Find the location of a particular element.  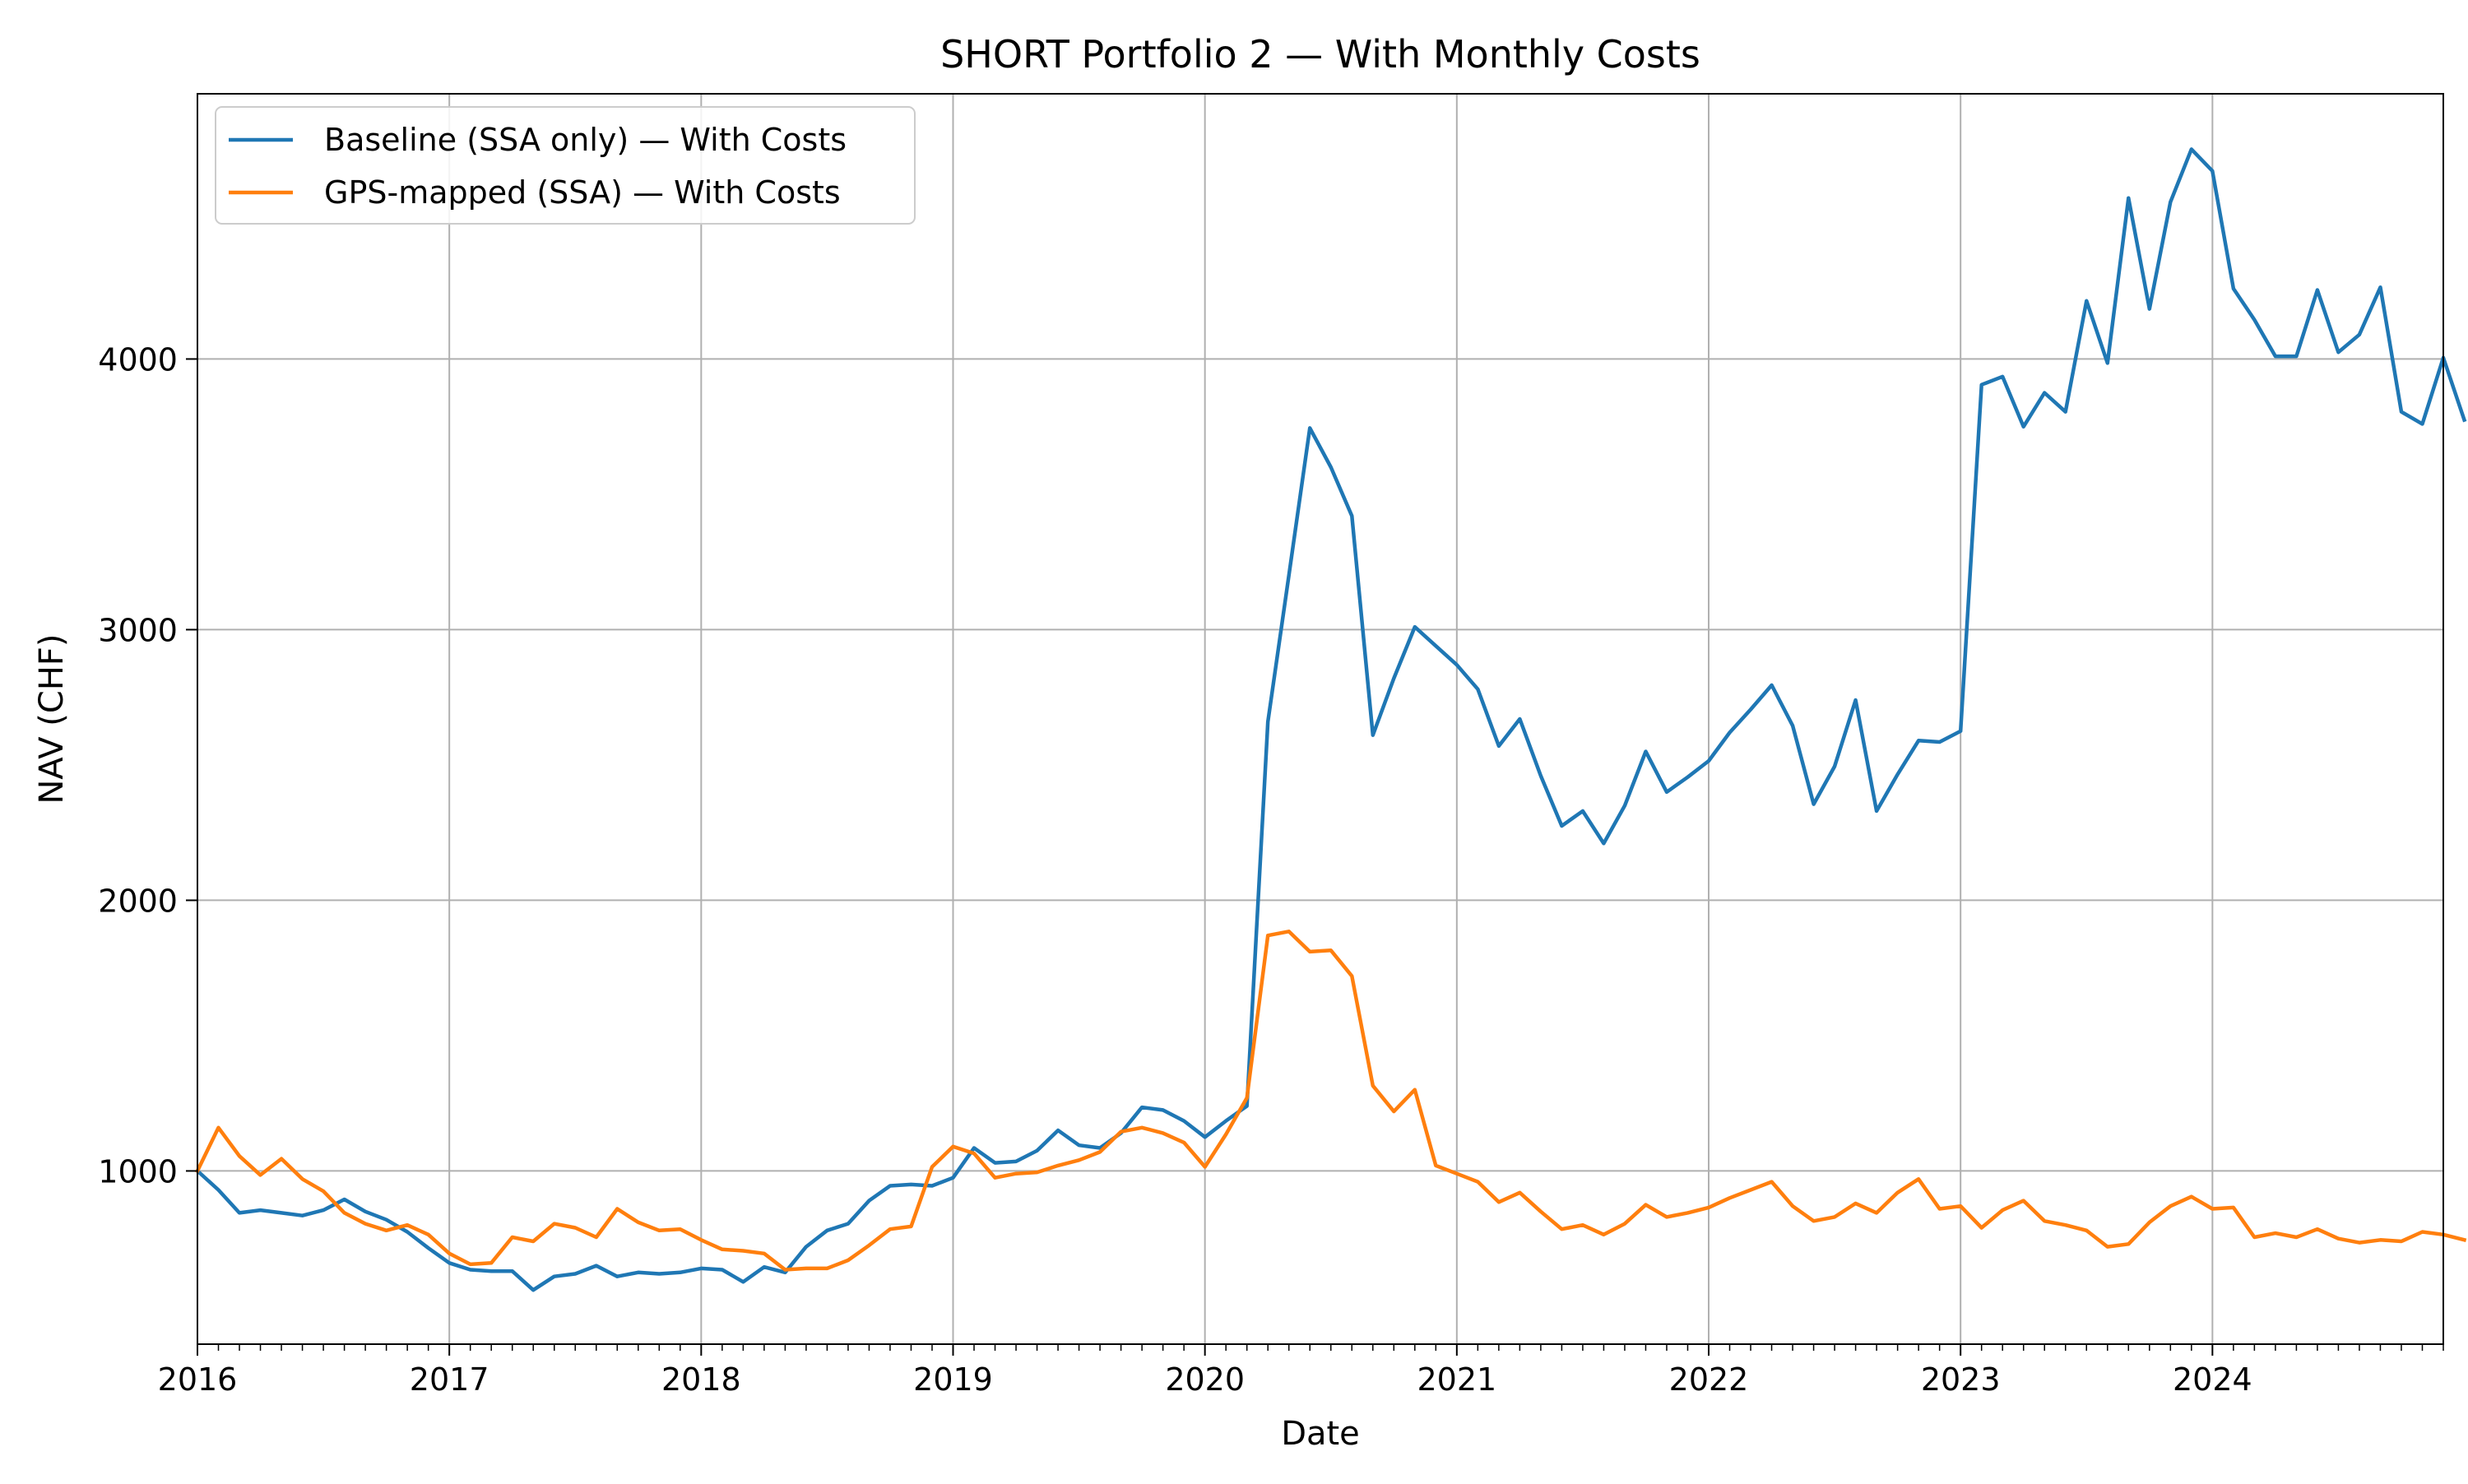

legend-box is located at coordinates (565, 165).